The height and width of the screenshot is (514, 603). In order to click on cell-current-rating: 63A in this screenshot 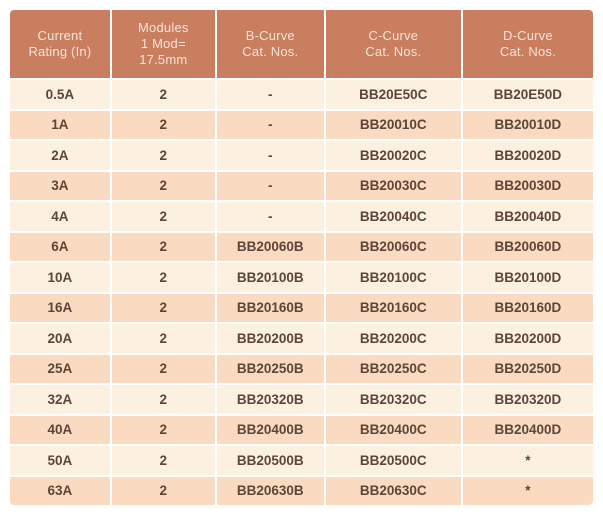, I will do `click(61, 489)`.